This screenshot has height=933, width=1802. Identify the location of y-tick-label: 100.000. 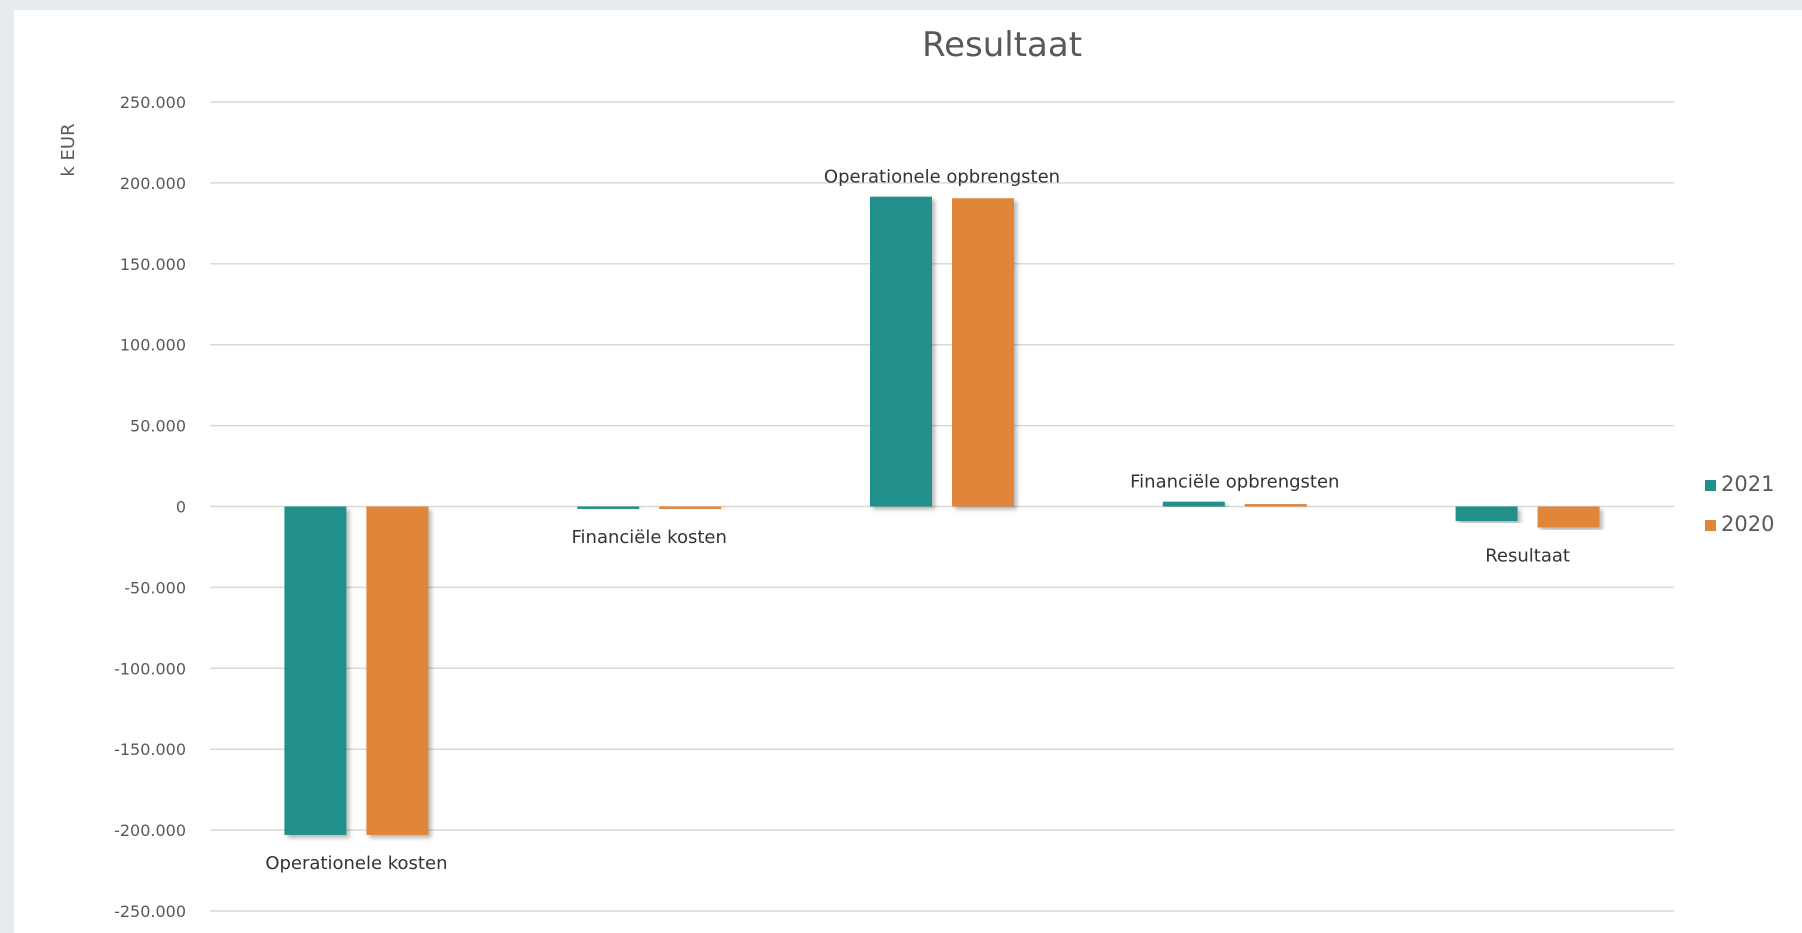
(153, 345).